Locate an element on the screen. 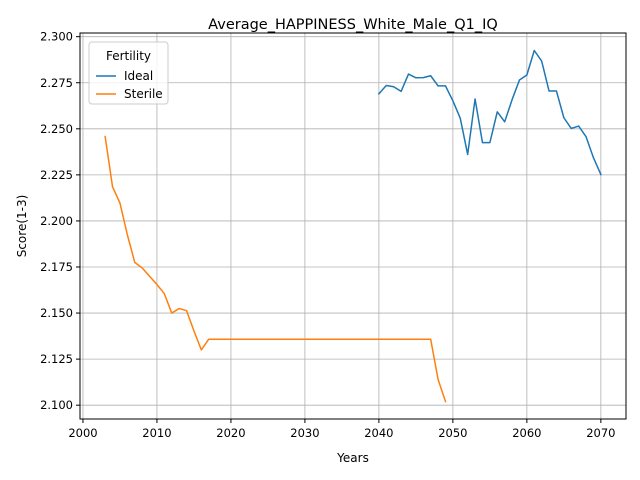  legend: Fertility Ideal Sterile is located at coordinates (128, 73).